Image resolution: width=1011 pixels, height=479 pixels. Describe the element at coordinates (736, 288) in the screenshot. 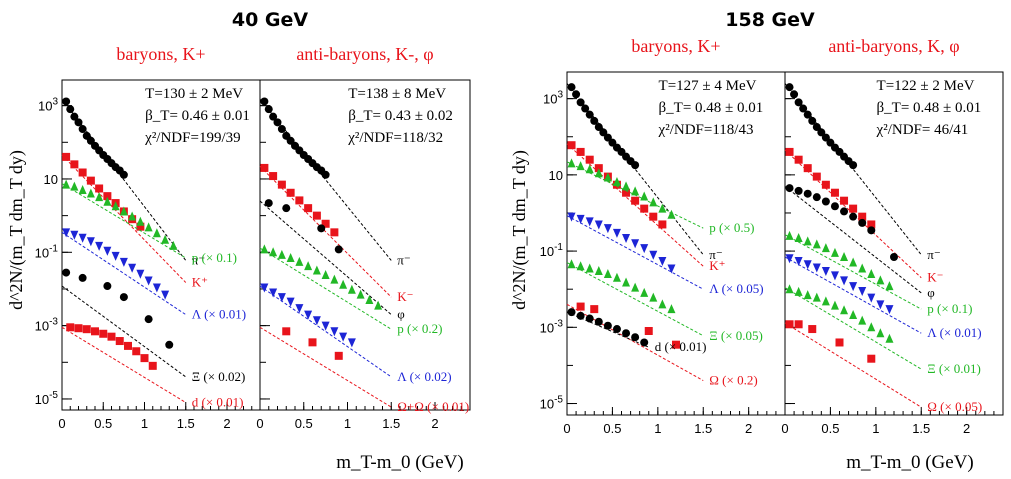

I see `series-label: Λ (× 0.05)` at that location.